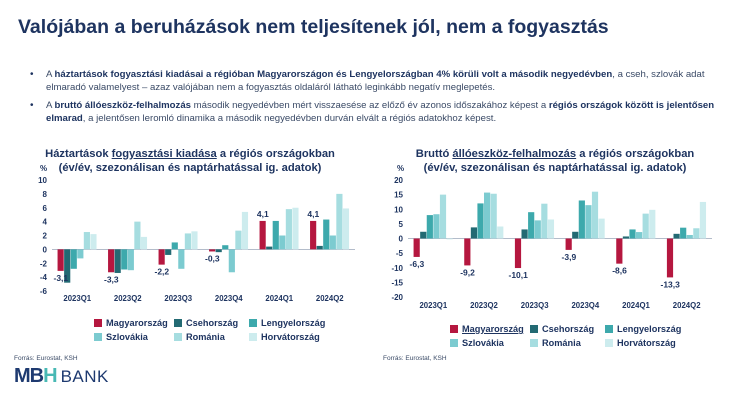 This screenshot has width=730, height=401. What do you see at coordinates (287, 323) in the screenshot?
I see `legend-item: Lengyelország` at bounding box center [287, 323].